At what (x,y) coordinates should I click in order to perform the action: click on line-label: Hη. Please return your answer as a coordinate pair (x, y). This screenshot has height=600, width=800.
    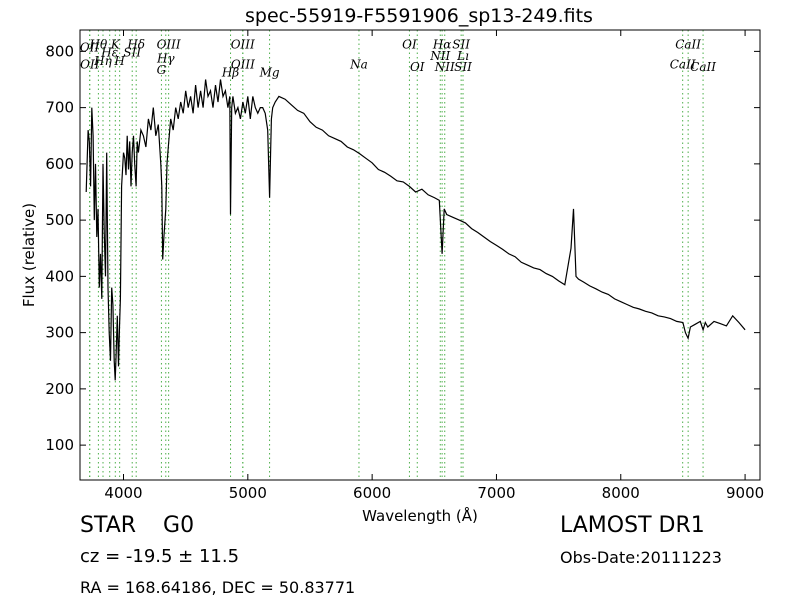
    Looking at the image, I should click on (102, 61).